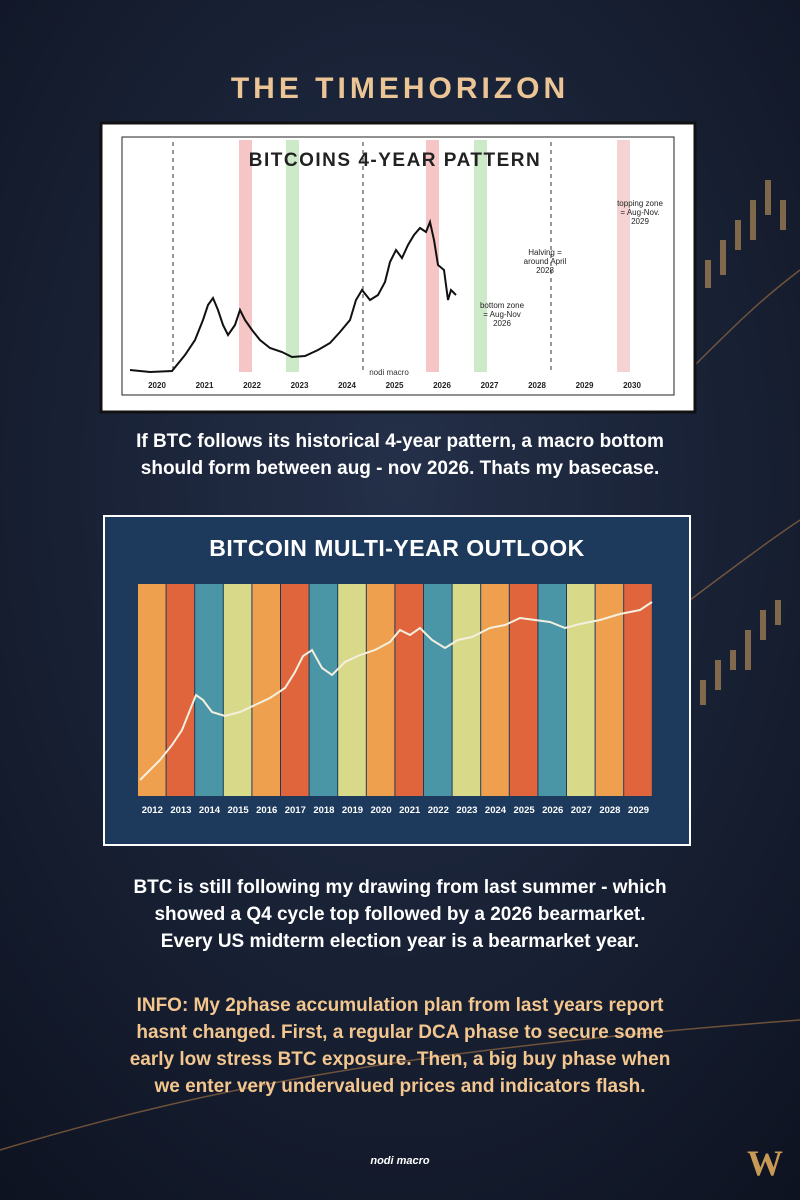 The width and height of the screenshot is (800, 1200). Describe the element at coordinates (545, 252) in the screenshot. I see `annotation: Halving =` at that location.